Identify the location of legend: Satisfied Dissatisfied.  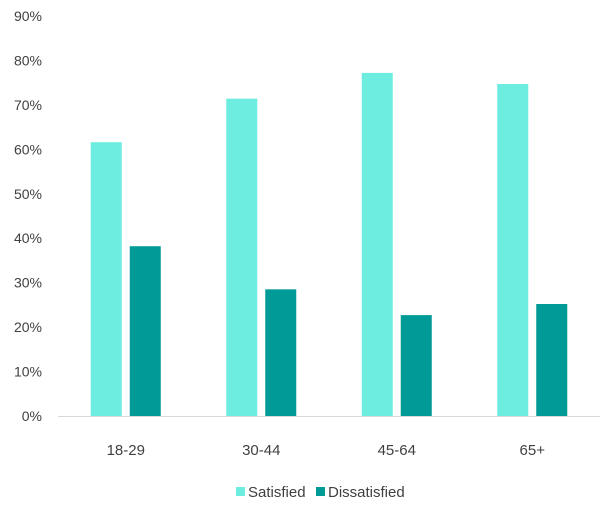
(320, 492).